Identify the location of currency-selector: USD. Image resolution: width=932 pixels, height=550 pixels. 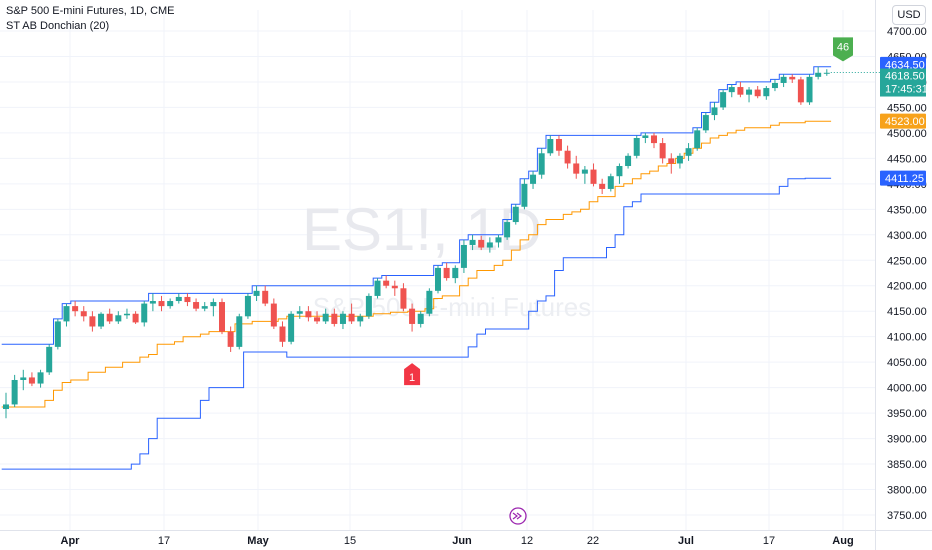
(909, 15).